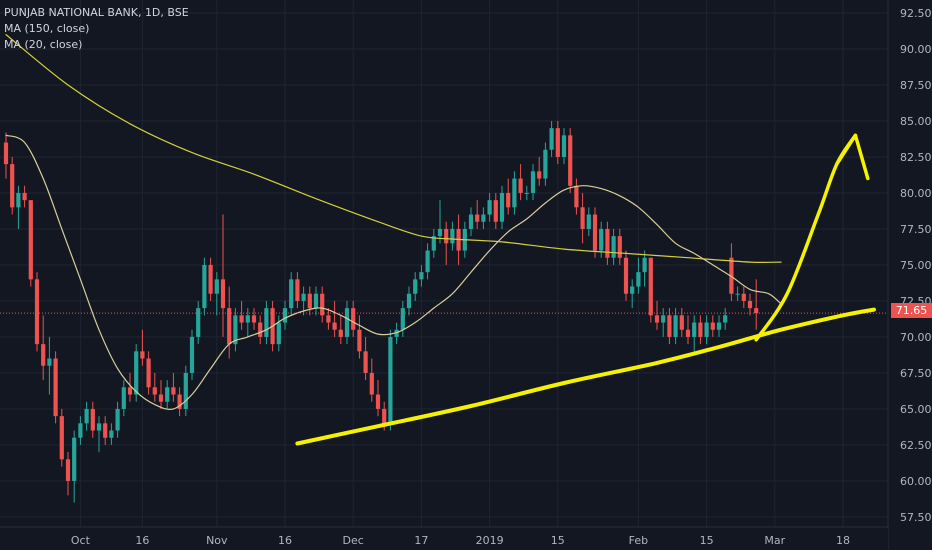 This screenshot has height=550, width=932. Describe the element at coordinates (916, 481) in the screenshot. I see `price-tick-label: 60.00` at that location.